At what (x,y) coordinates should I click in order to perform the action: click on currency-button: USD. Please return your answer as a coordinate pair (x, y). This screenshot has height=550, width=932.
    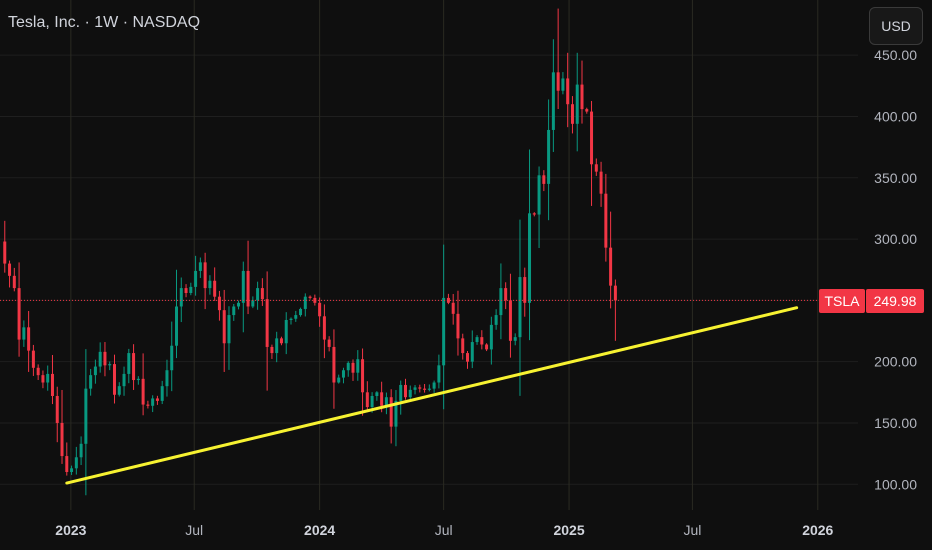
    Looking at the image, I should click on (896, 26).